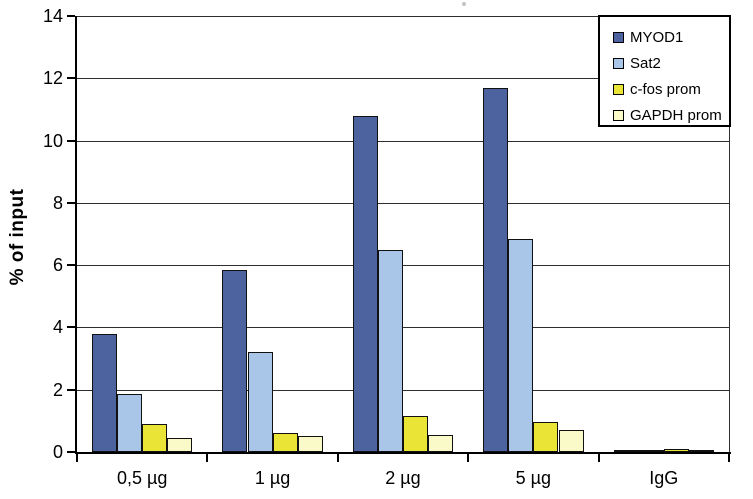  What do you see at coordinates (272, 478) in the screenshot?
I see `x-category-label: 1 µg` at bounding box center [272, 478].